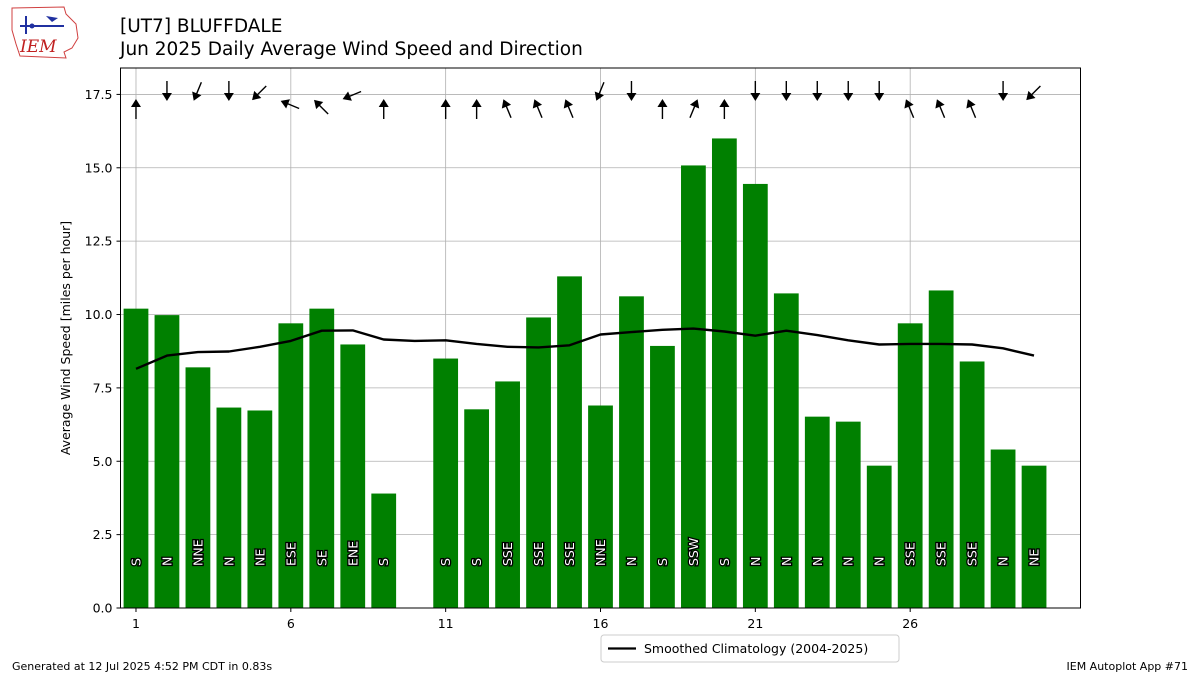 This screenshot has width=1200, height=675. I want to click on svg-text: IEM, so click(38, 47).